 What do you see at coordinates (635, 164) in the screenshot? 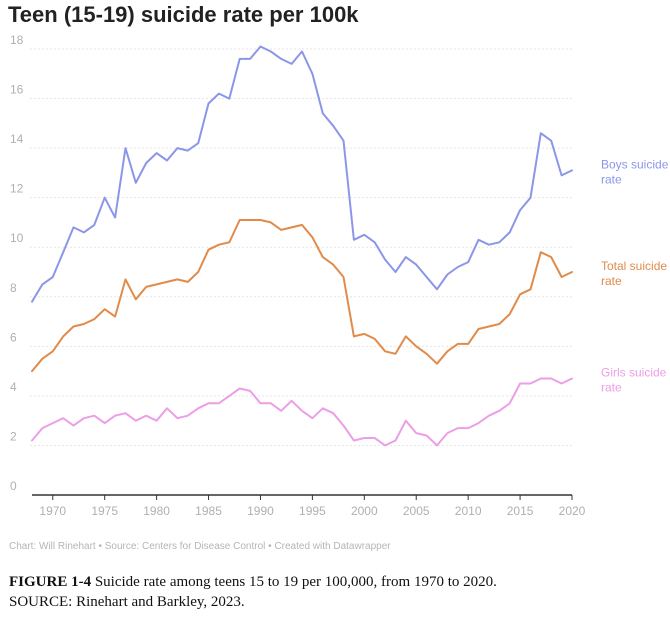
I see `series-label-line: Boys suicide` at bounding box center [635, 164].